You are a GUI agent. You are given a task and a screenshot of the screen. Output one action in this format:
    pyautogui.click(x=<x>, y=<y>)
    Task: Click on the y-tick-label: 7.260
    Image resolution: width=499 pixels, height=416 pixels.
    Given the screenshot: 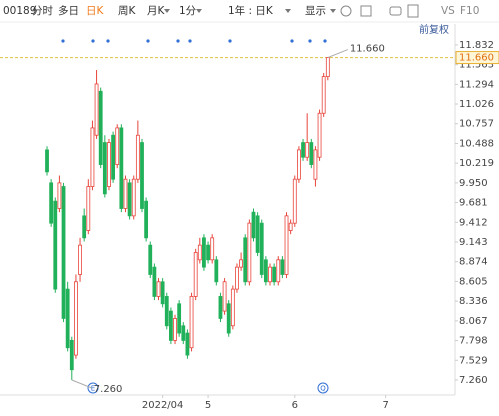 What is the action you would take?
    pyautogui.click(x=473, y=380)
    